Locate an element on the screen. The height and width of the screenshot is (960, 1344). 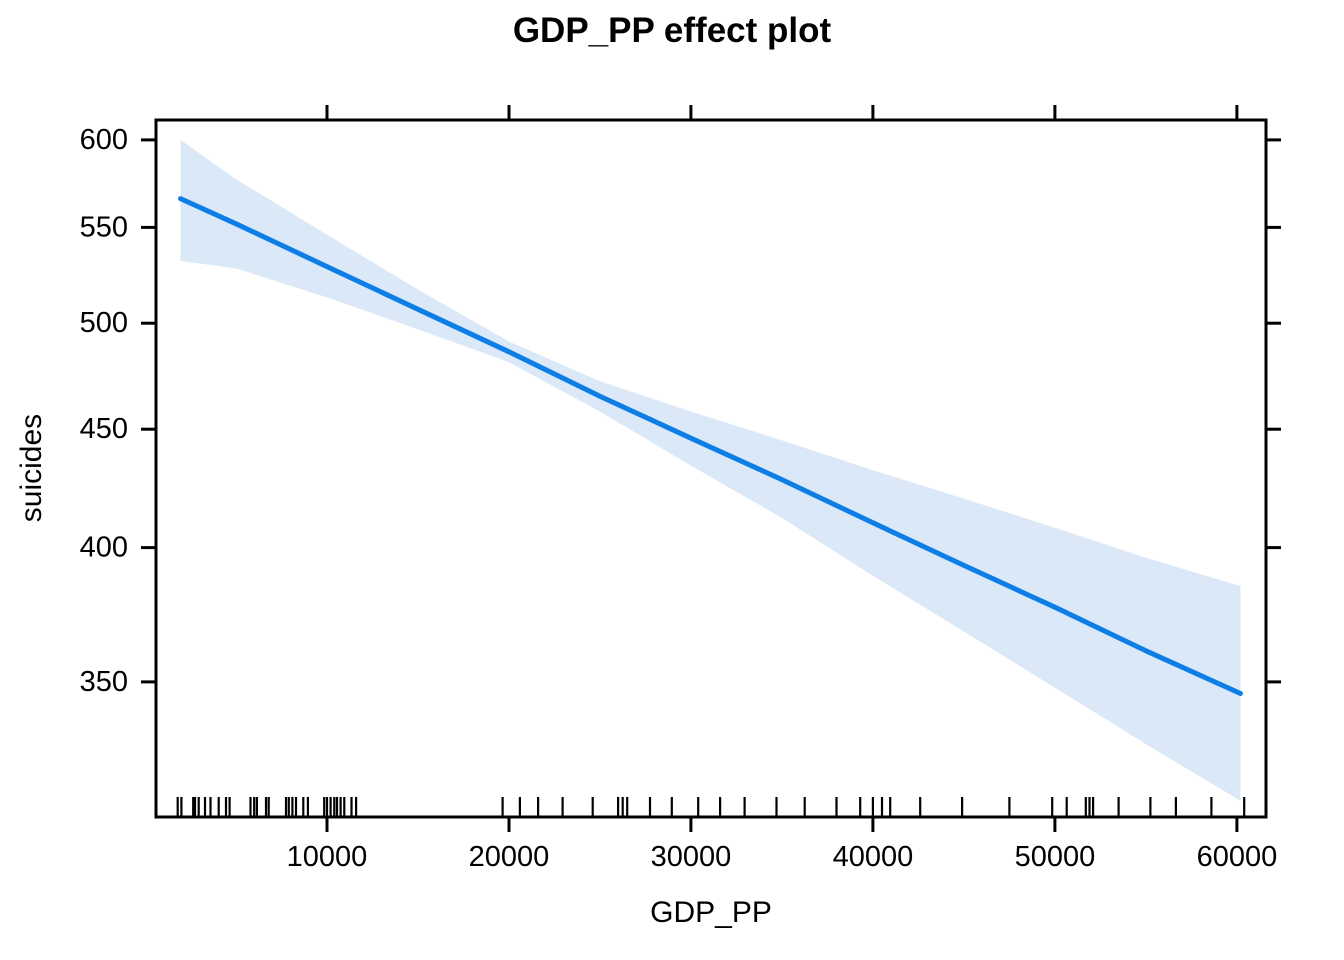
x-tick-labels: 10000 20000 30000 40000 50000 60000 is located at coordinates (782, 857).